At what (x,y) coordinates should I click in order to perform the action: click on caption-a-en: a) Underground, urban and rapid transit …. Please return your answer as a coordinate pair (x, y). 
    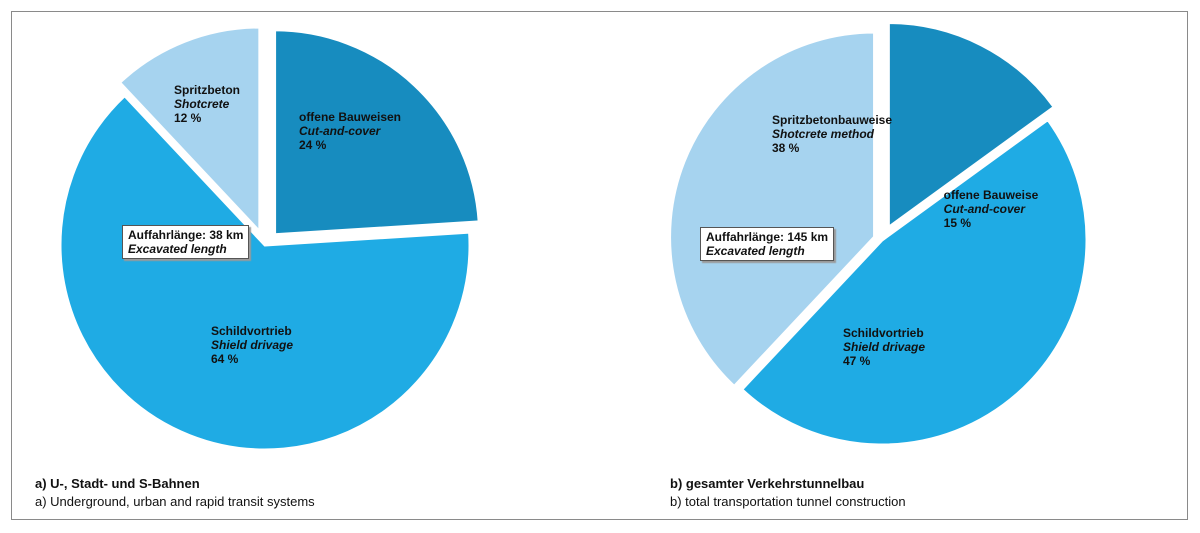
    Looking at the image, I should click on (175, 501).